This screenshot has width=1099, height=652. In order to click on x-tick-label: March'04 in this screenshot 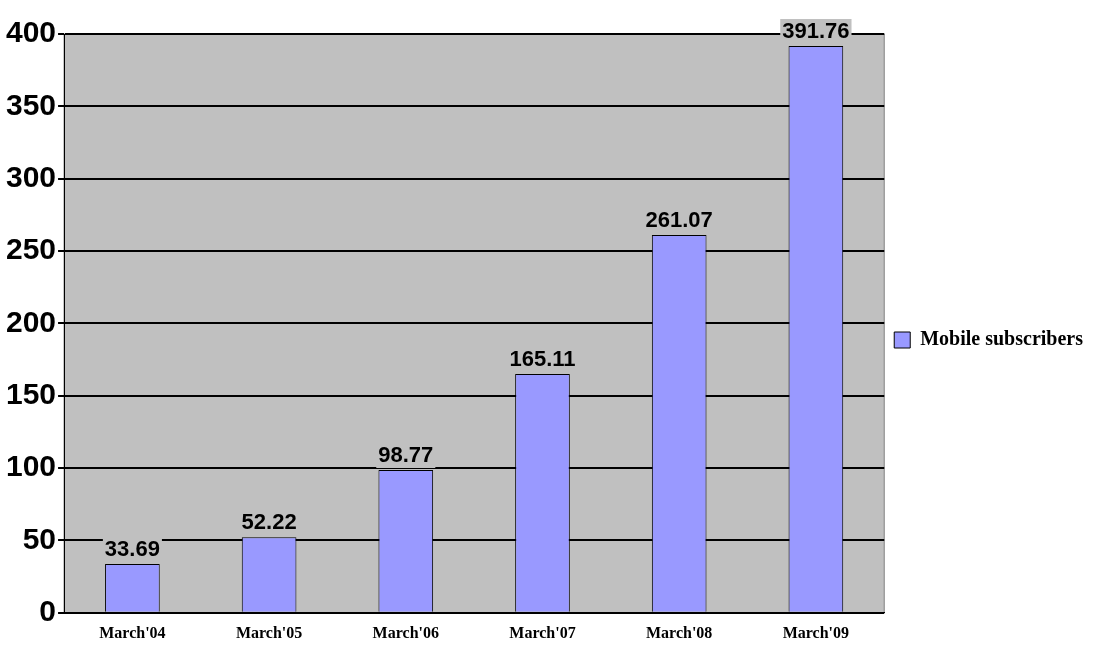, I will do `click(132, 632)`.